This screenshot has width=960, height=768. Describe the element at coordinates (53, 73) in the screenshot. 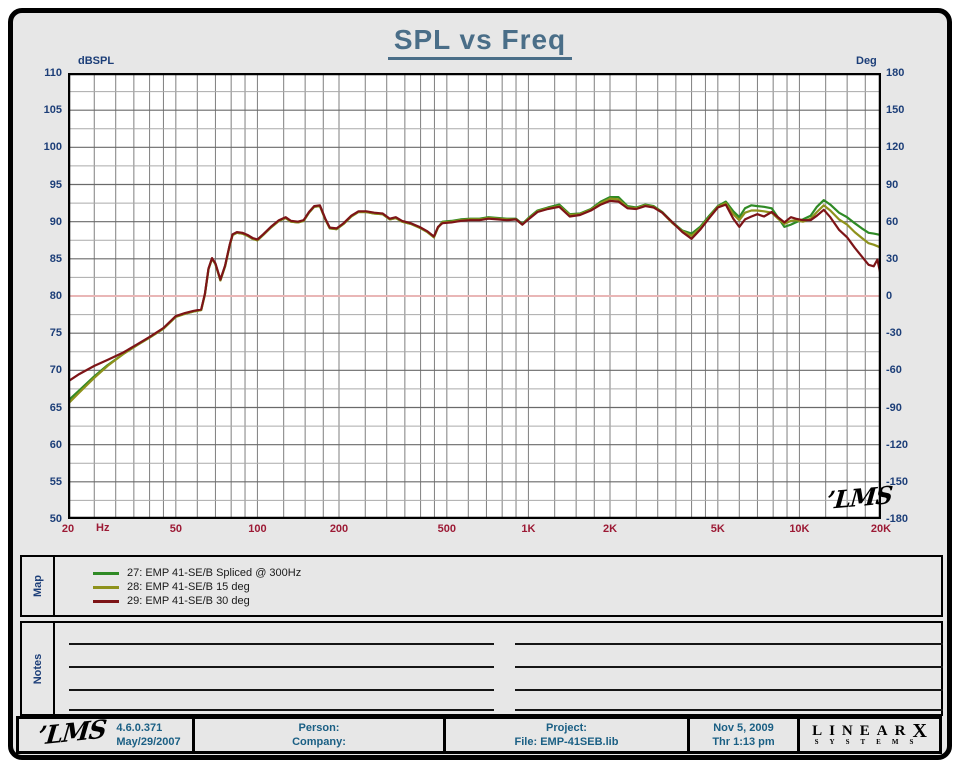

I see `left-axis-tick: 110` at that location.